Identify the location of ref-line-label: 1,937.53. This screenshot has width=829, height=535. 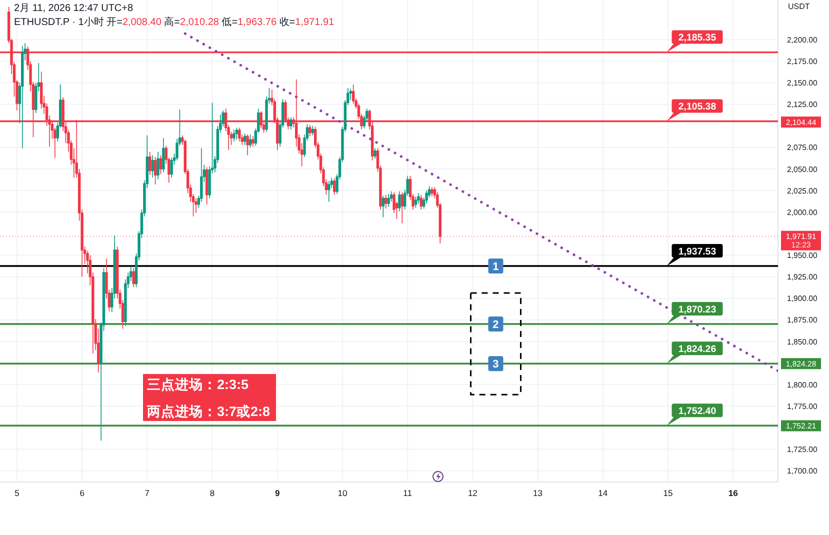
(697, 252).